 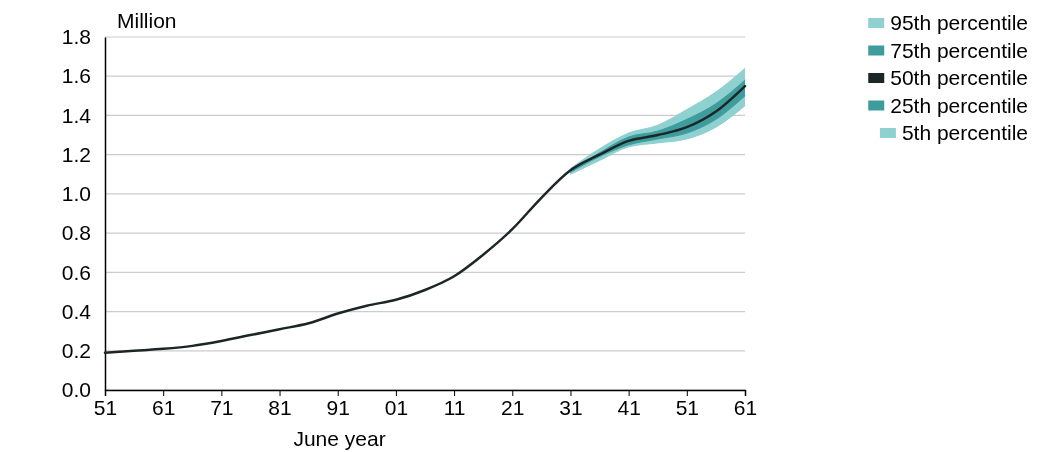 I want to click on y-tick-label: 0.8, so click(x=76, y=233).